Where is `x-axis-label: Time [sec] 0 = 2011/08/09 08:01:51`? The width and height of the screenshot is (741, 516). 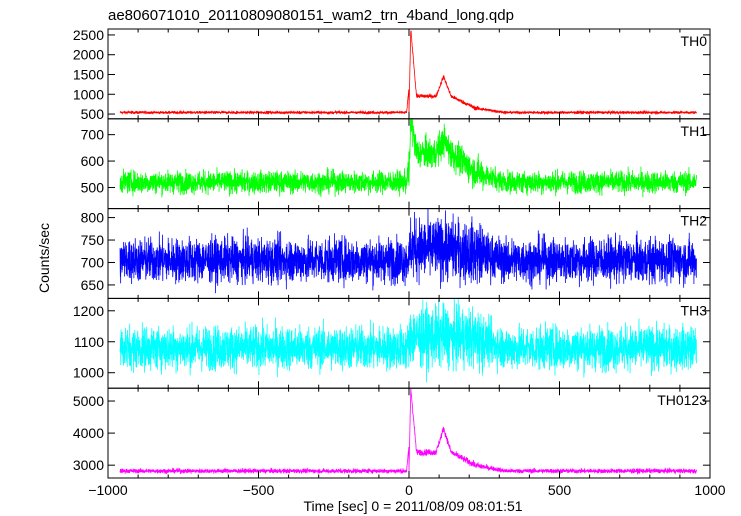 x-axis-label: Time [sec] 0 = 2011/08/09 08:01:51 is located at coordinates (412, 506).